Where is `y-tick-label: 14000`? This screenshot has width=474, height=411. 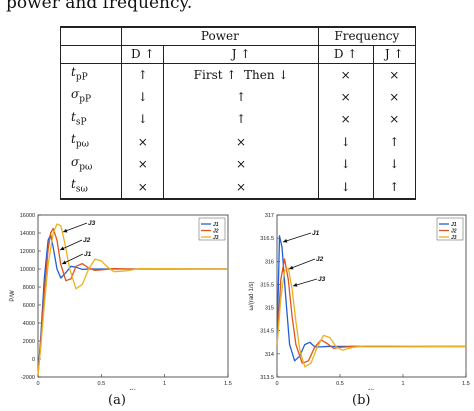 y-tick-label: 14000 is located at coordinates (27, 234).